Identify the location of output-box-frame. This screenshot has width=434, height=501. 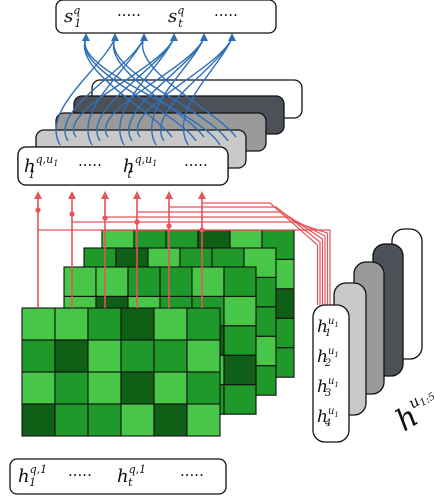
(166, 17).